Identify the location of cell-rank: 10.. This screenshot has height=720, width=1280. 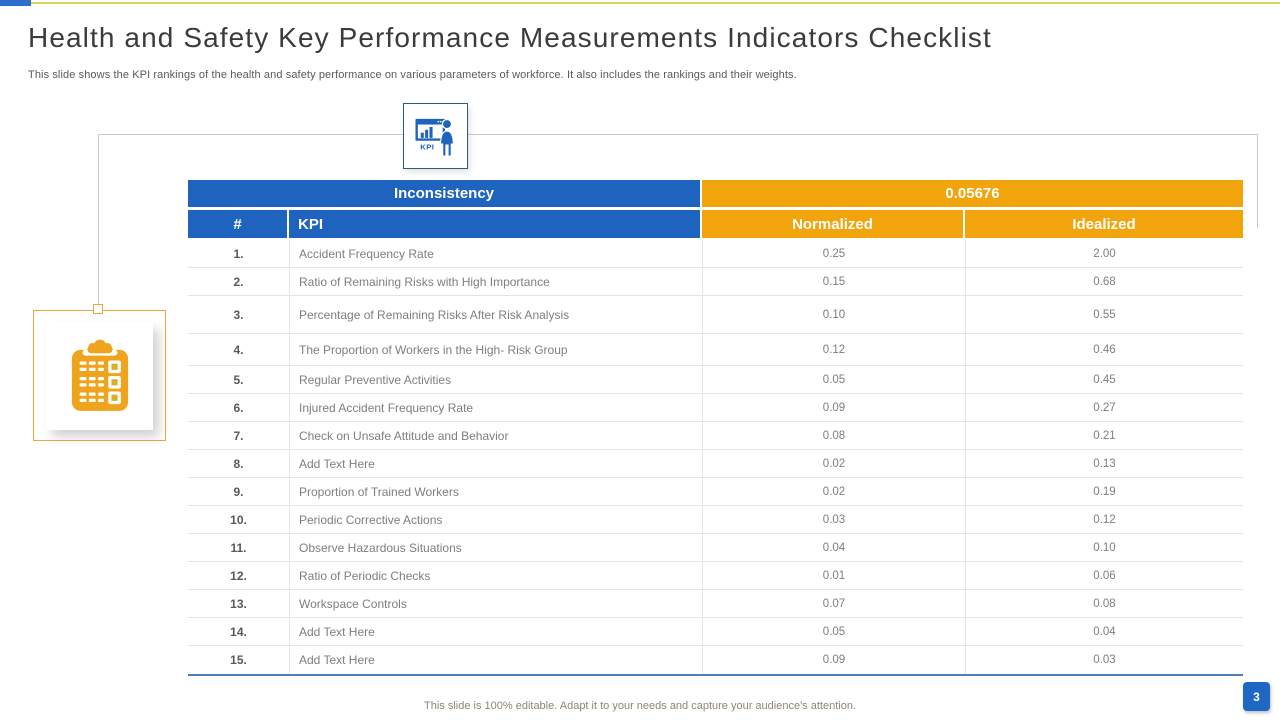
(238, 519).